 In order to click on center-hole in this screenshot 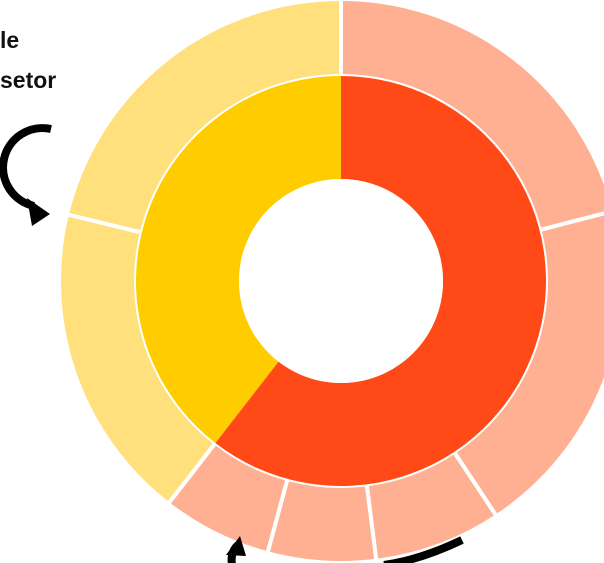, I will do `click(341, 281)`.